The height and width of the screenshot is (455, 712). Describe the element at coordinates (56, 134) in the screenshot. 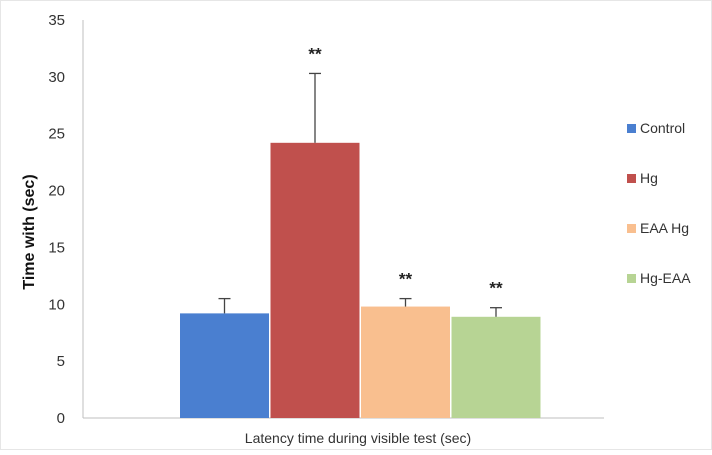

I see `y-tick-label: 25` at that location.